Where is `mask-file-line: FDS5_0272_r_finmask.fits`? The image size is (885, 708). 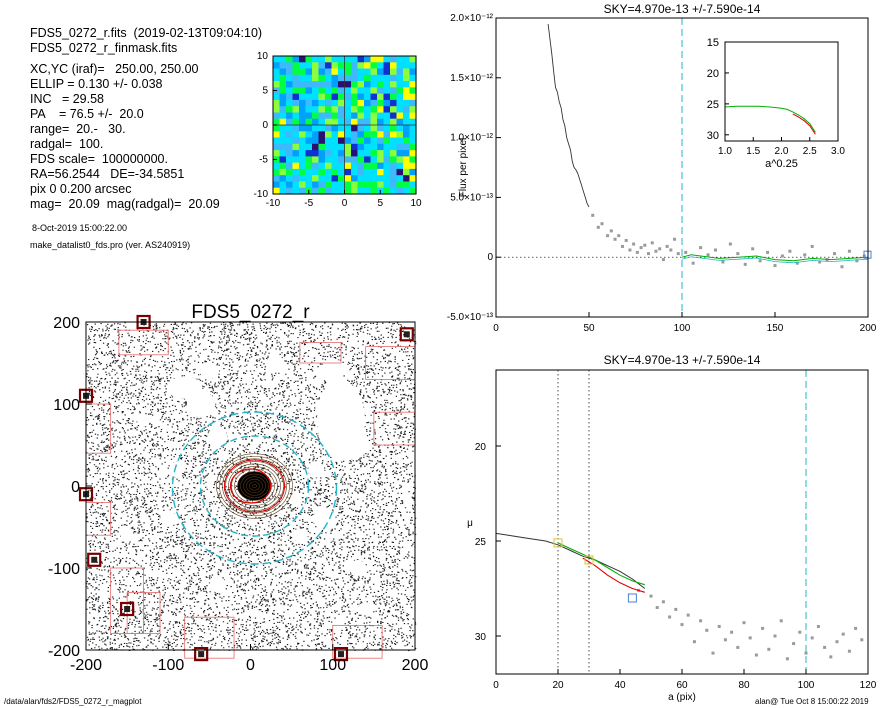 mask-file-line: FDS5_0272_r_finmask.fits is located at coordinates (104, 48).